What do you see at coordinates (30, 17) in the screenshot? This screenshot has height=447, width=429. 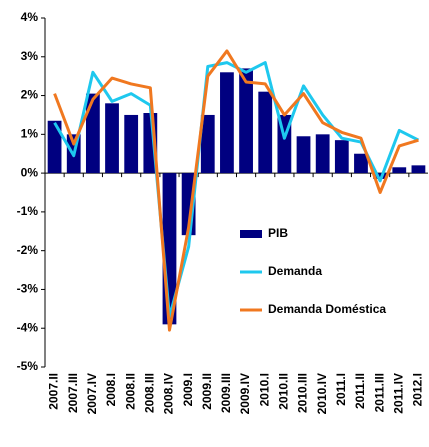 I see `y-tick-label: 4%` at bounding box center [30, 17].